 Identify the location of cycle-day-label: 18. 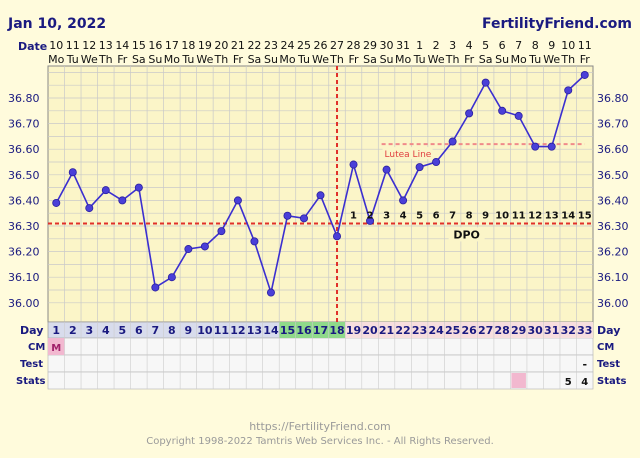
(336, 330).